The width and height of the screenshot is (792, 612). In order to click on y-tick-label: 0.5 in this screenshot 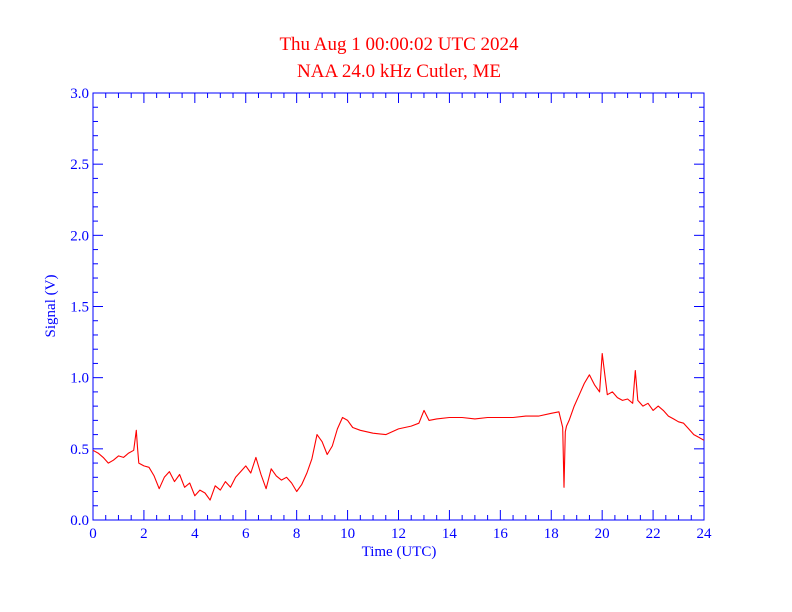, I will do `click(79, 450)`.